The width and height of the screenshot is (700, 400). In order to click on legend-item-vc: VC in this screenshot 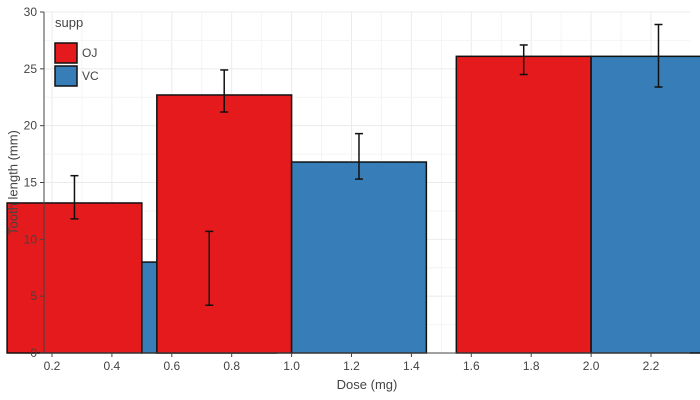, I will do `click(76, 76)`.